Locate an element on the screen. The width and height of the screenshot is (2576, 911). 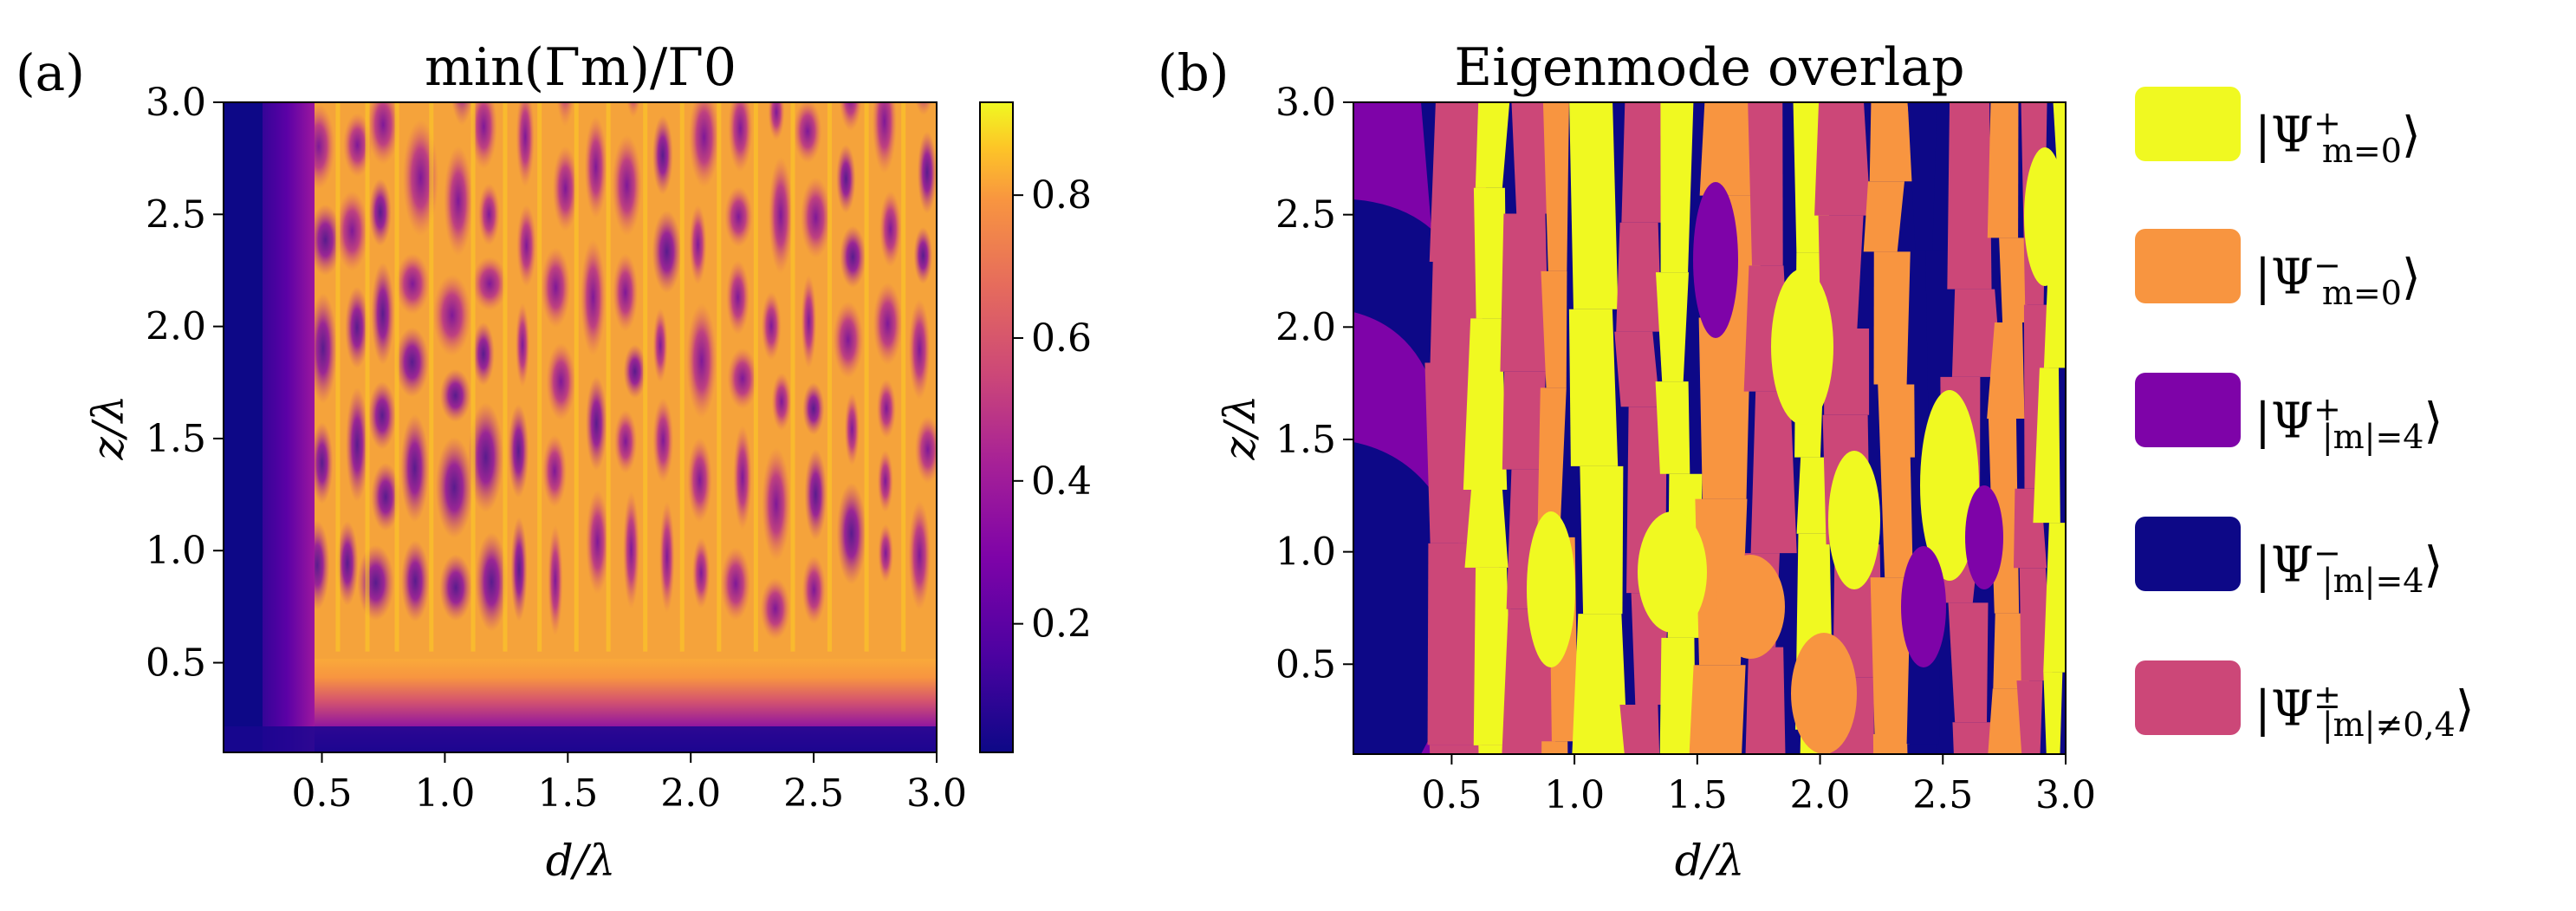
colorbar-tick-label: 0.8 is located at coordinates (1061, 195).